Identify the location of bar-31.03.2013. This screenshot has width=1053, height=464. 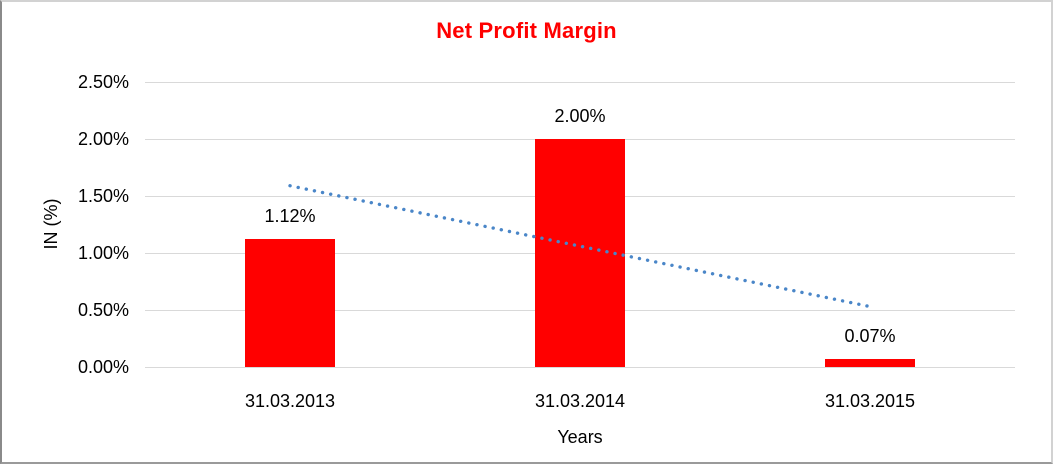
(290, 303).